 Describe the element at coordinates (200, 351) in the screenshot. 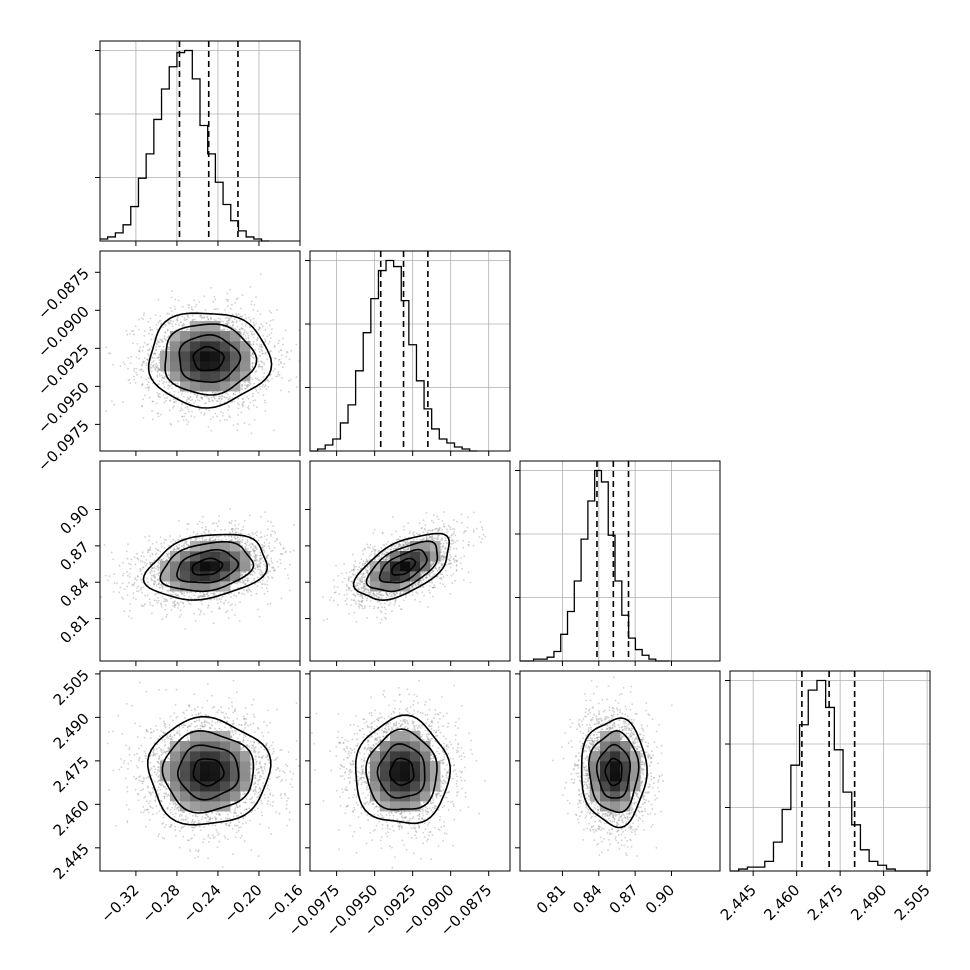

I see `panel-frame` at that location.